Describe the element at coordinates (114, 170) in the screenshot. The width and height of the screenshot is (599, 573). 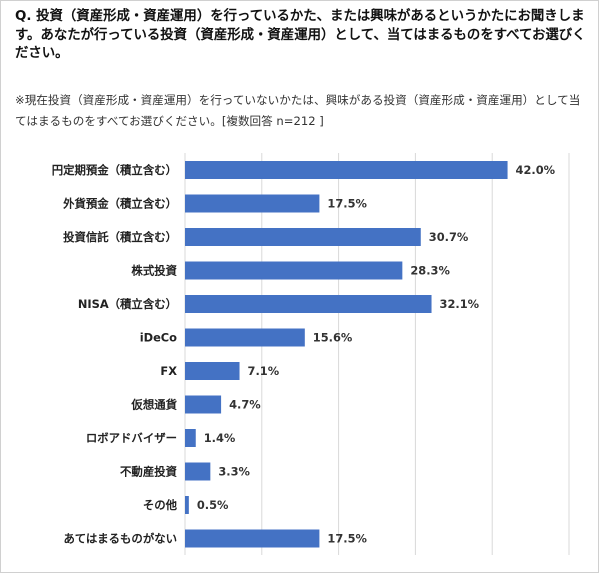
I see `category-label: 円定期預金（積立含む）` at that location.